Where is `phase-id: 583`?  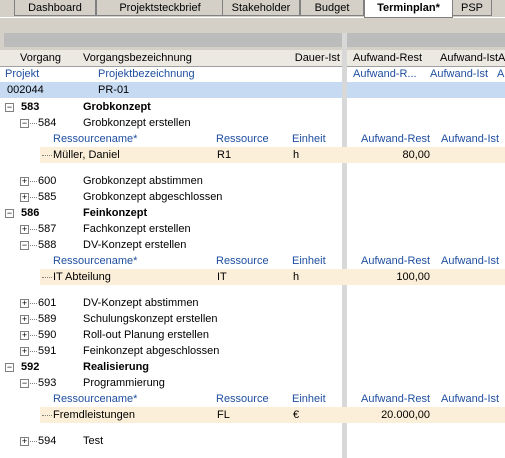
phase-id: 583 is located at coordinates (30, 107).